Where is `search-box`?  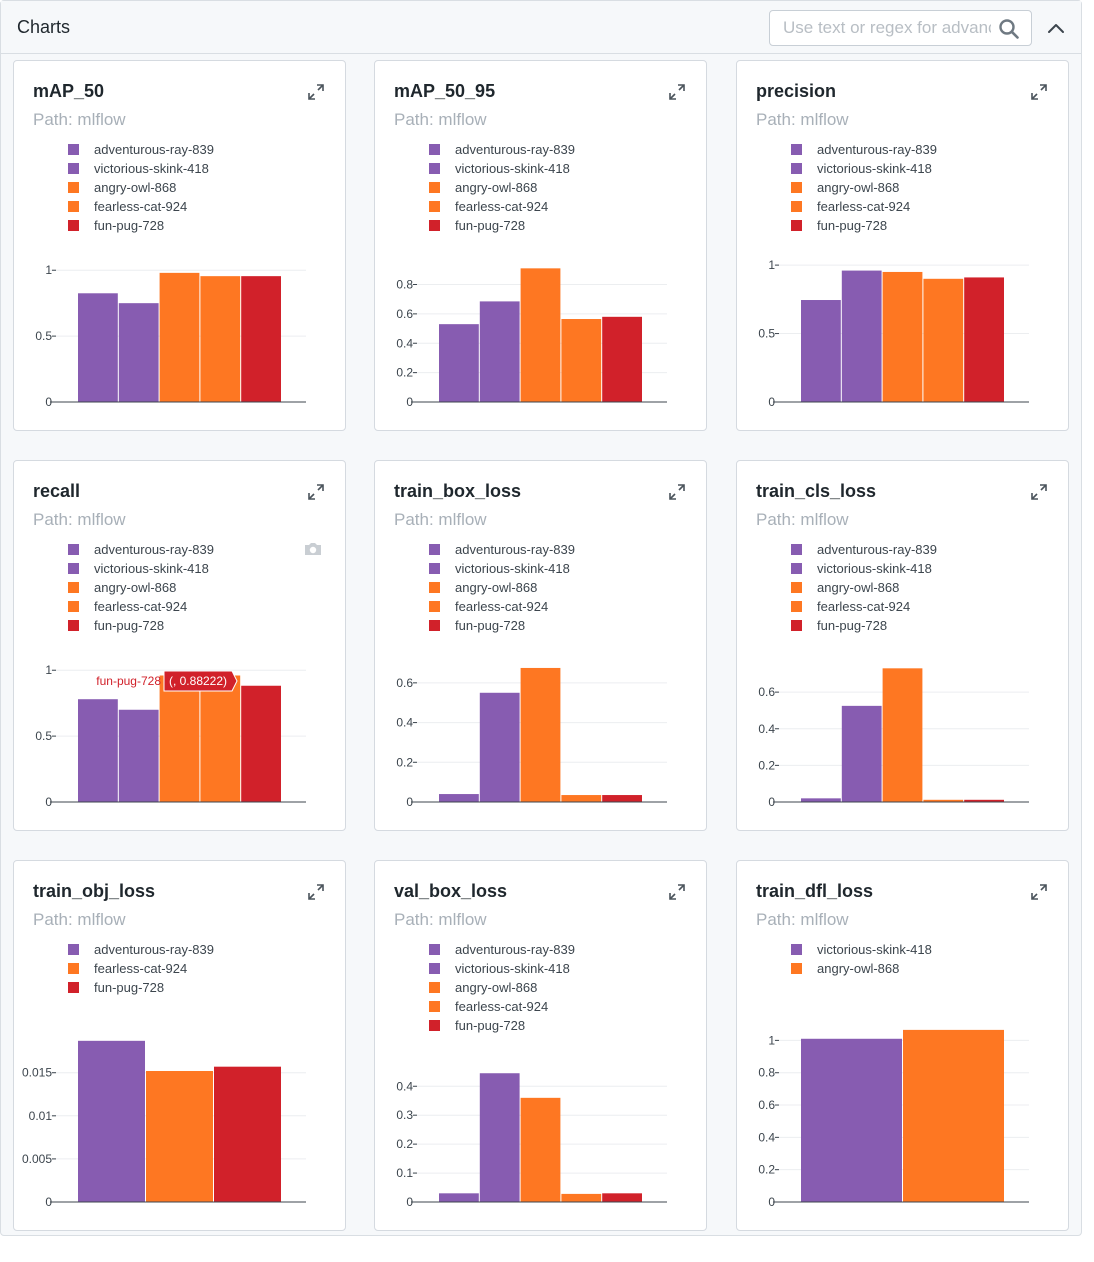 search-box is located at coordinates (900, 28).